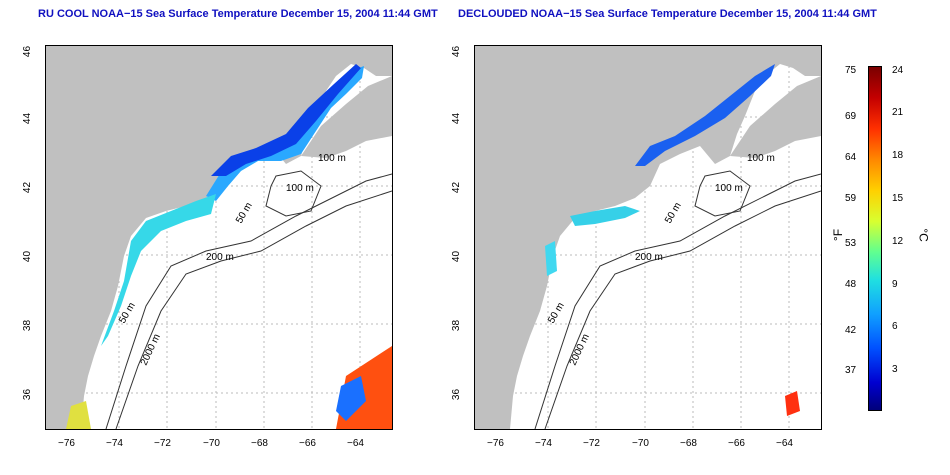 The height and width of the screenshot is (475, 950). Describe the element at coordinates (851, 157) in the screenshot. I see `colorbar-f-label: 64` at that location.